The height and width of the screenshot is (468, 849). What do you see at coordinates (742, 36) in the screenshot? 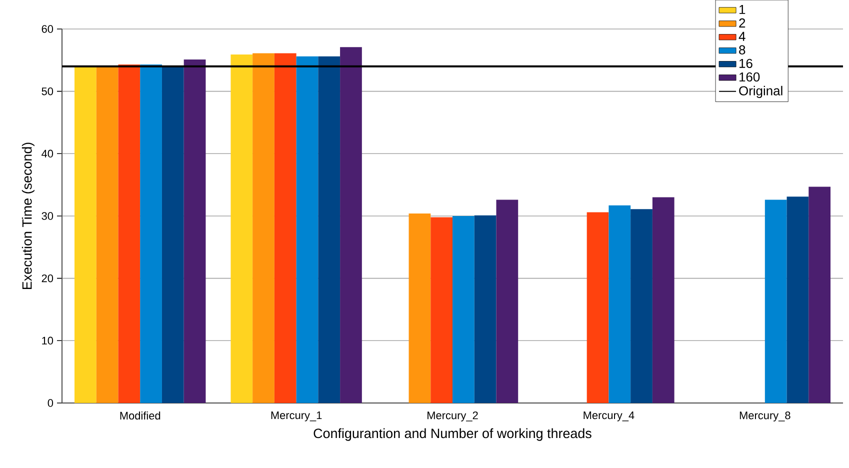
I see `legend-label: 4` at bounding box center [742, 36].